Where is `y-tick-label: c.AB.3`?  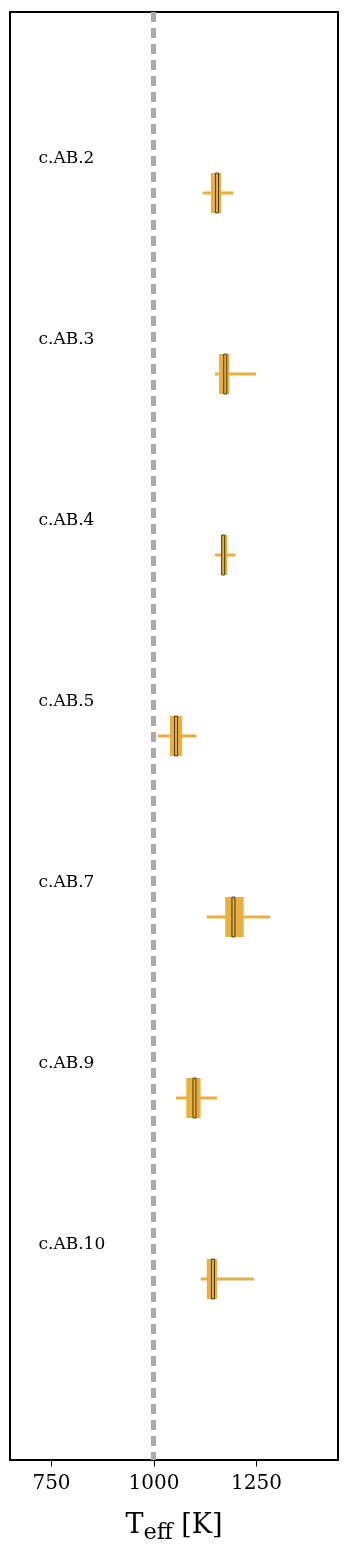 y-tick-label: c.AB.3 is located at coordinates (66, 337).